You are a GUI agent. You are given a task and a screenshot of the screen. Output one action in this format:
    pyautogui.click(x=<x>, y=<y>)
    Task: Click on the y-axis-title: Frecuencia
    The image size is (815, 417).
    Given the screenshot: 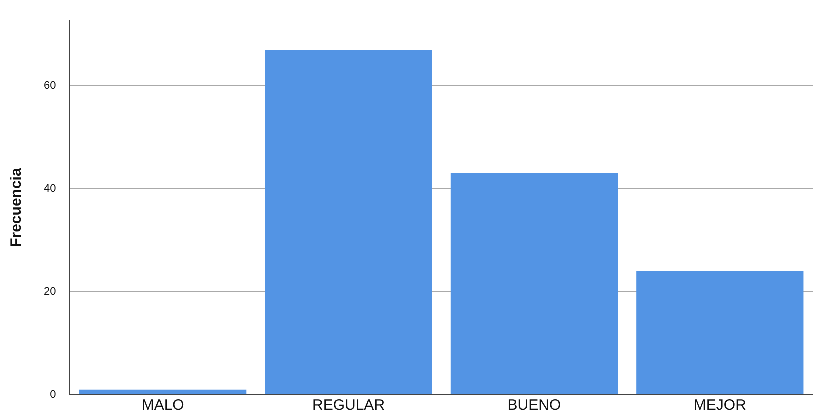 What is the action you would take?
    pyautogui.click(x=17, y=208)
    